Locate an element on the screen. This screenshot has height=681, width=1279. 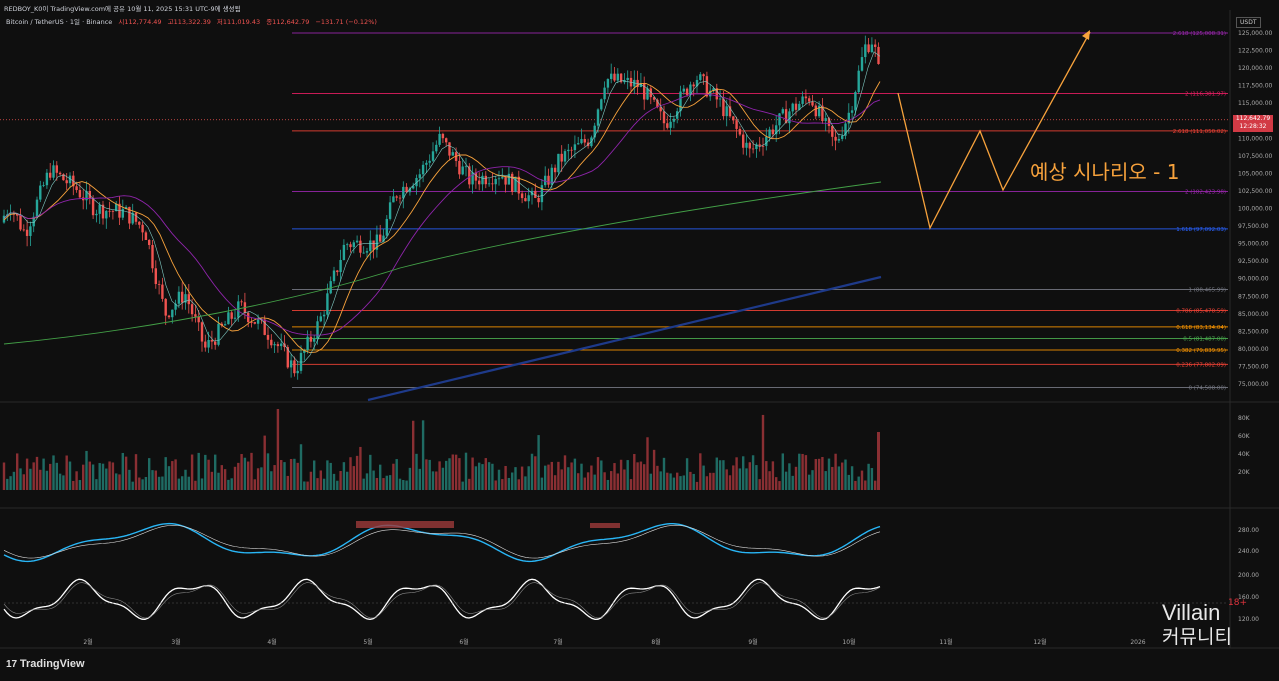
fib-level-label: 0.382 (79,839.95) is located at coordinates (1201, 351).